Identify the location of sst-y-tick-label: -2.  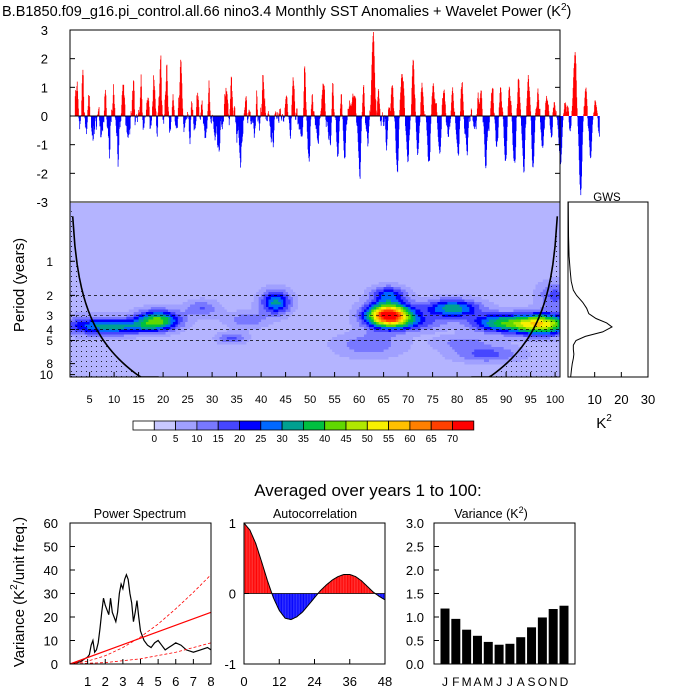
(42, 173).